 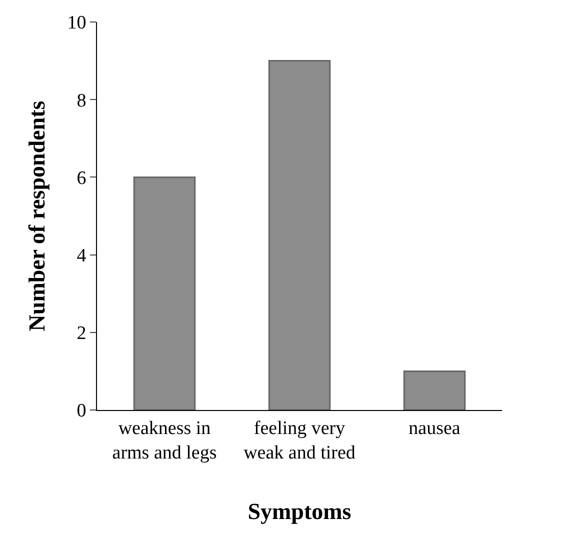 I want to click on y-tick-label: 10, so click(x=76, y=23).